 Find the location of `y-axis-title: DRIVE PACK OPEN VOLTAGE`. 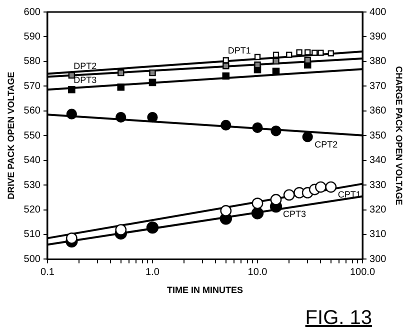

y-axis-title: DRIVE PACK OPEN VOLTAGE is located at coordinates (11, 136).